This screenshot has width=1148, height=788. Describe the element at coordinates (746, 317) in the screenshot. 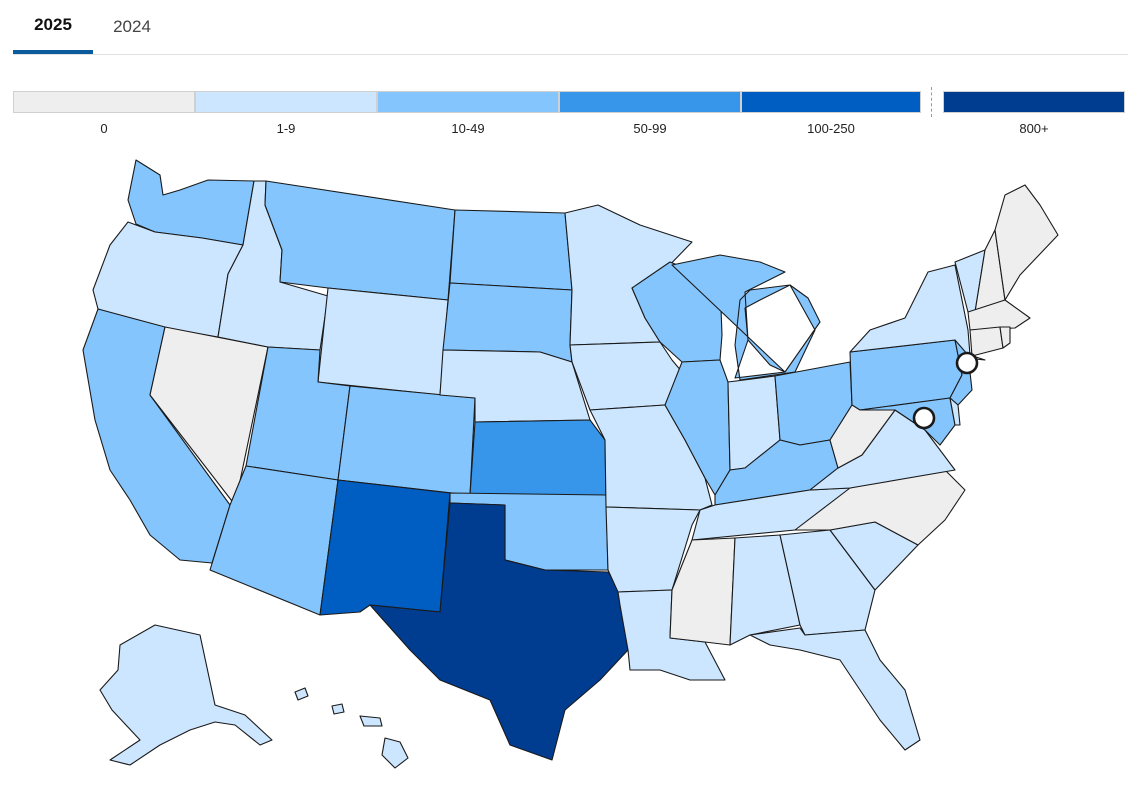

I see `state-mi` at that location.